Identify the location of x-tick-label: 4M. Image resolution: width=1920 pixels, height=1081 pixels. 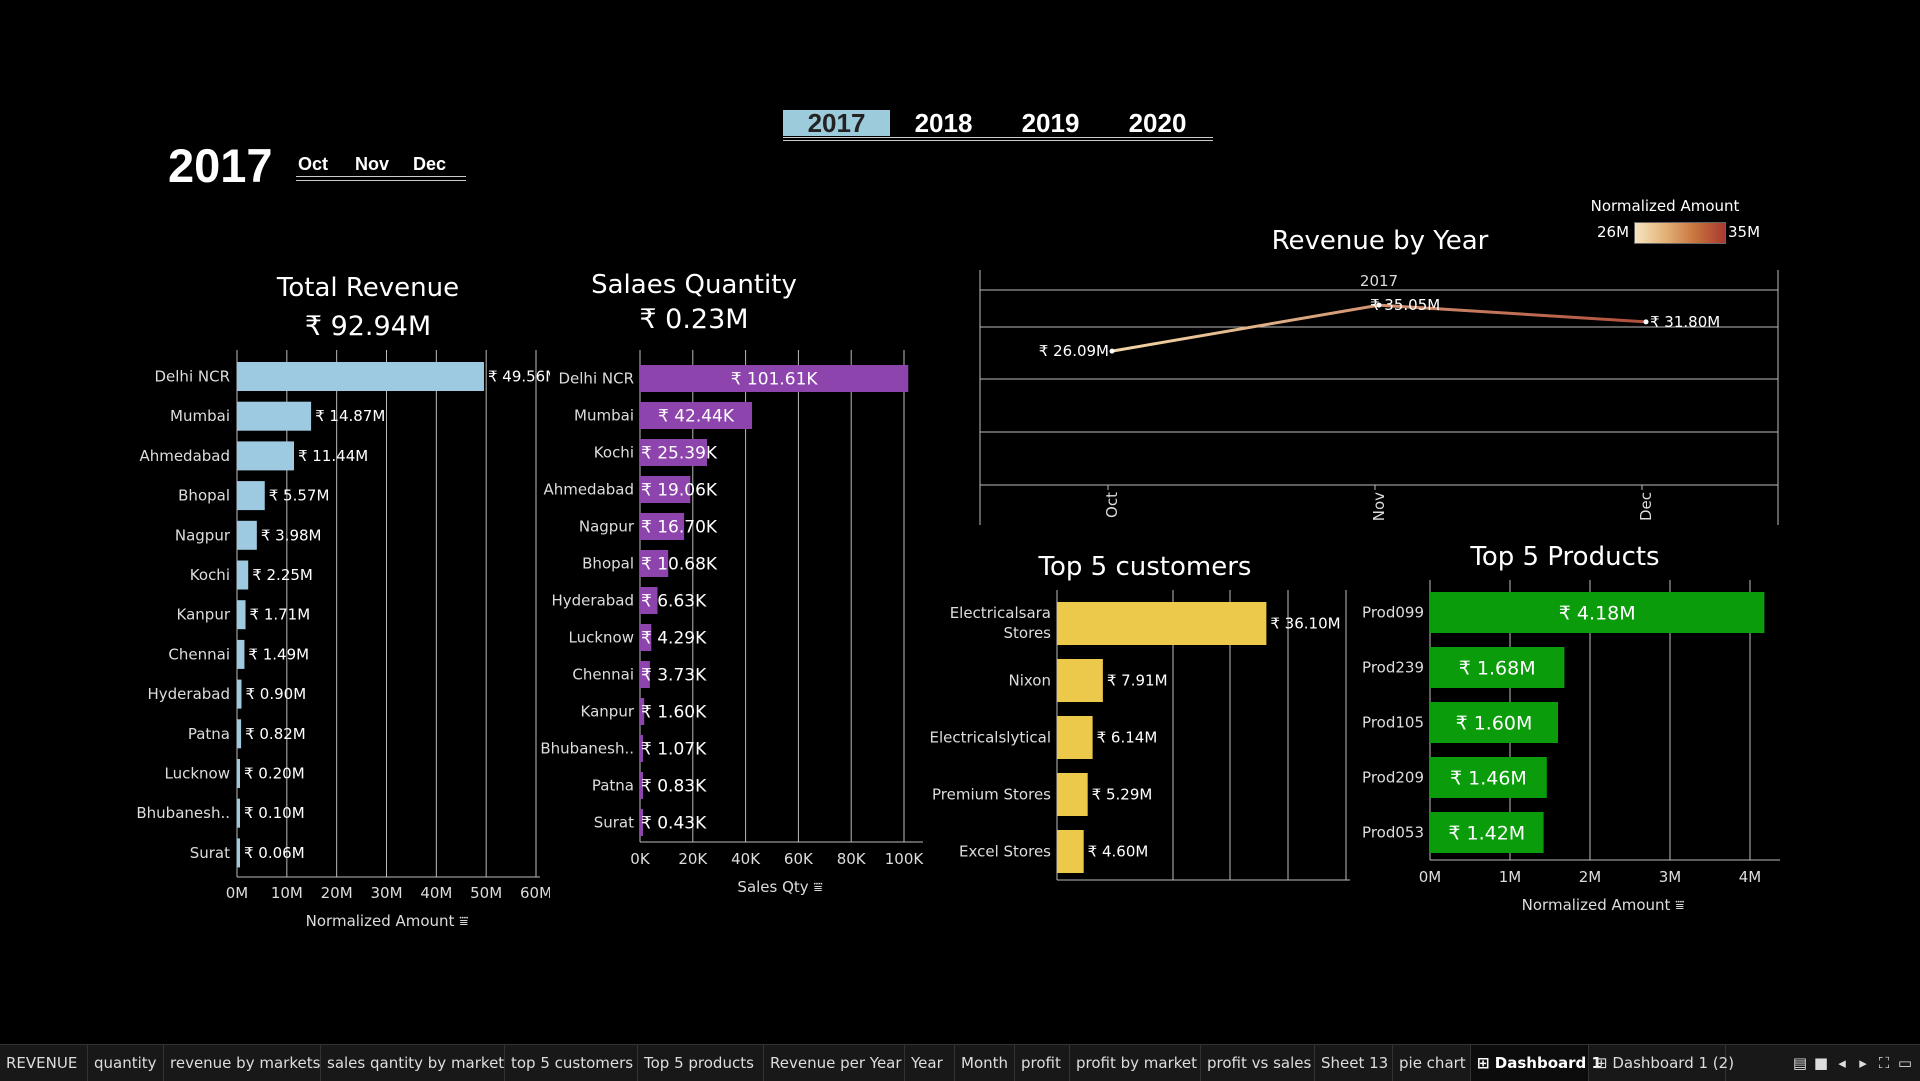
(1750, 877).